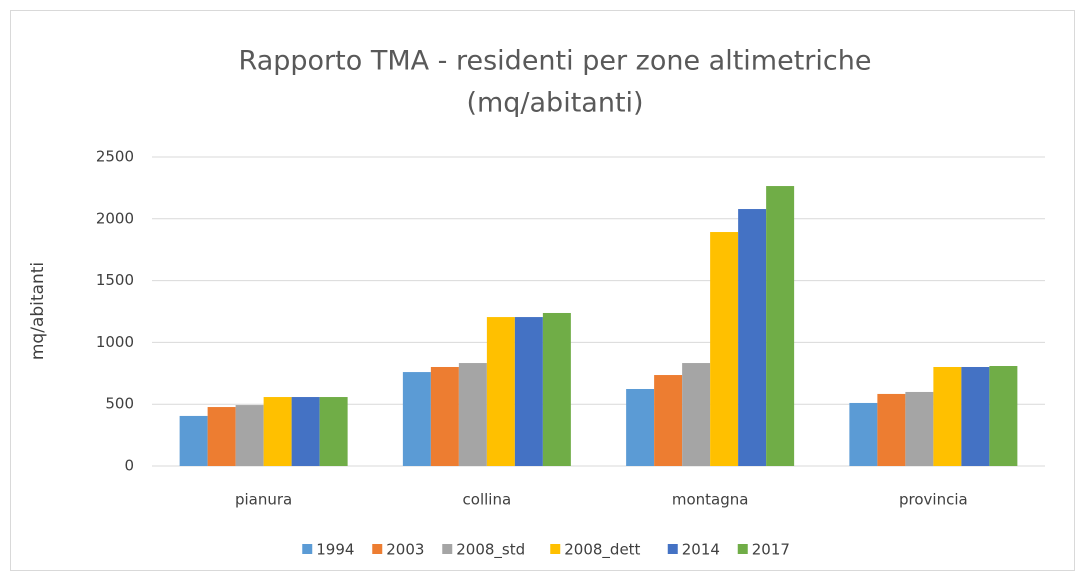 This screenshot has width=1085, height=581. Describe the element at coordinates (38, 311) in the screenshot. I see `y-axis-label: mq/abitanti` at that location.